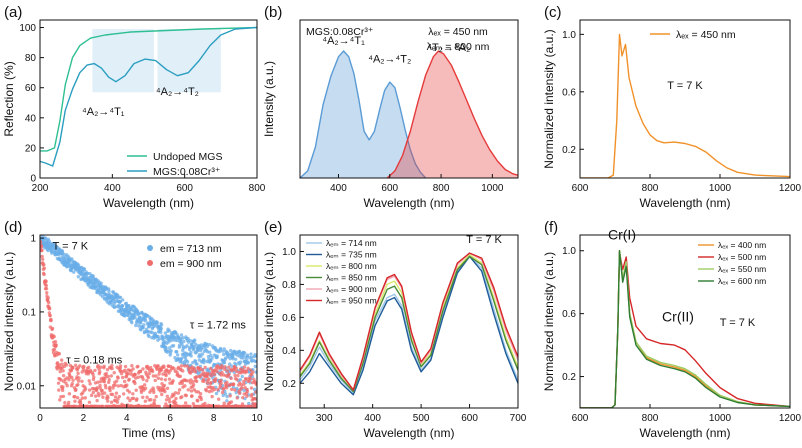 This screenshot has height=448, width=802. Describe the element at coordinates (351, 278) in the screenshot. I see `legend-label: λₑₘ = 850 nm` at that location.